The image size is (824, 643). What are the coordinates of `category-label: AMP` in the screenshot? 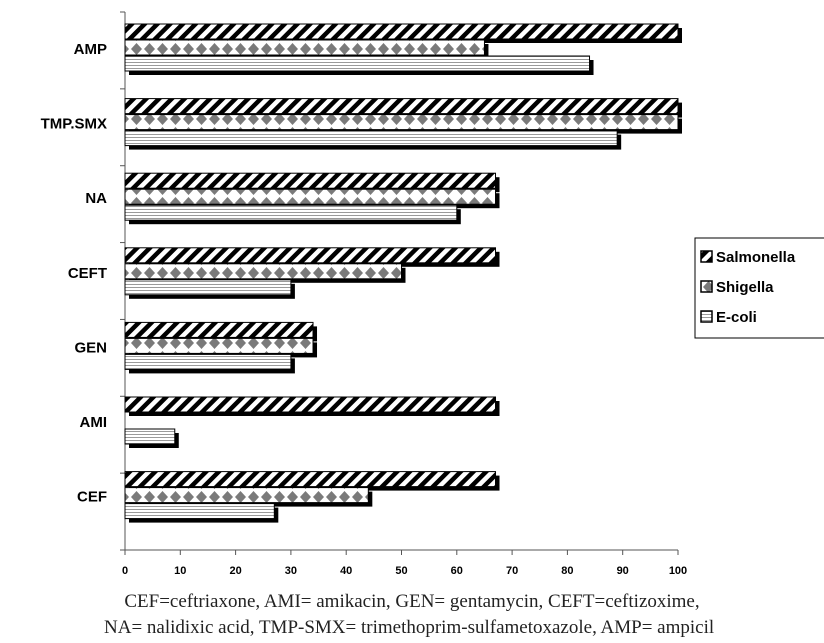 It's located at (90, 49).